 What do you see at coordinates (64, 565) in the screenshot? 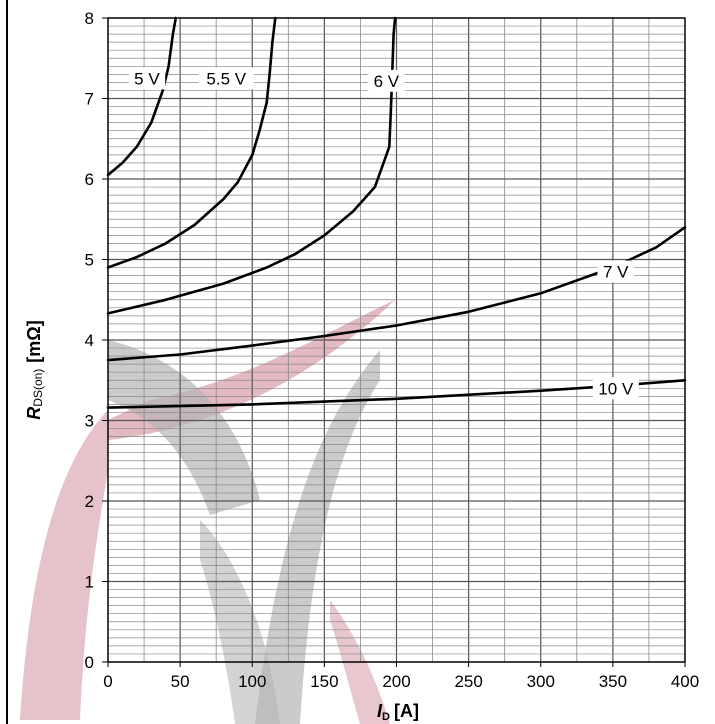
I see `watermark-red-arc` at bounding box center [64, 565].